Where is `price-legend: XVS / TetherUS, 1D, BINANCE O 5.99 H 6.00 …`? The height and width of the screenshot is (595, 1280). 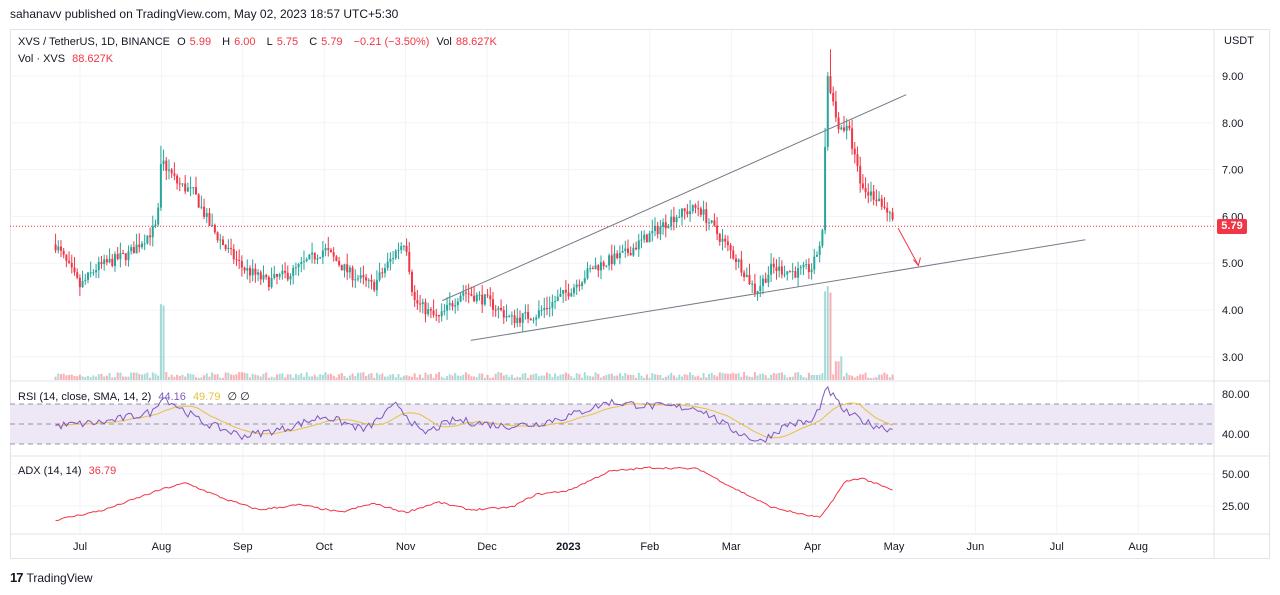
price-legend: XVS / TetherUS, 1D, BINANCE O 5.99 H 6.00 … is located at coordinates (261, 42).